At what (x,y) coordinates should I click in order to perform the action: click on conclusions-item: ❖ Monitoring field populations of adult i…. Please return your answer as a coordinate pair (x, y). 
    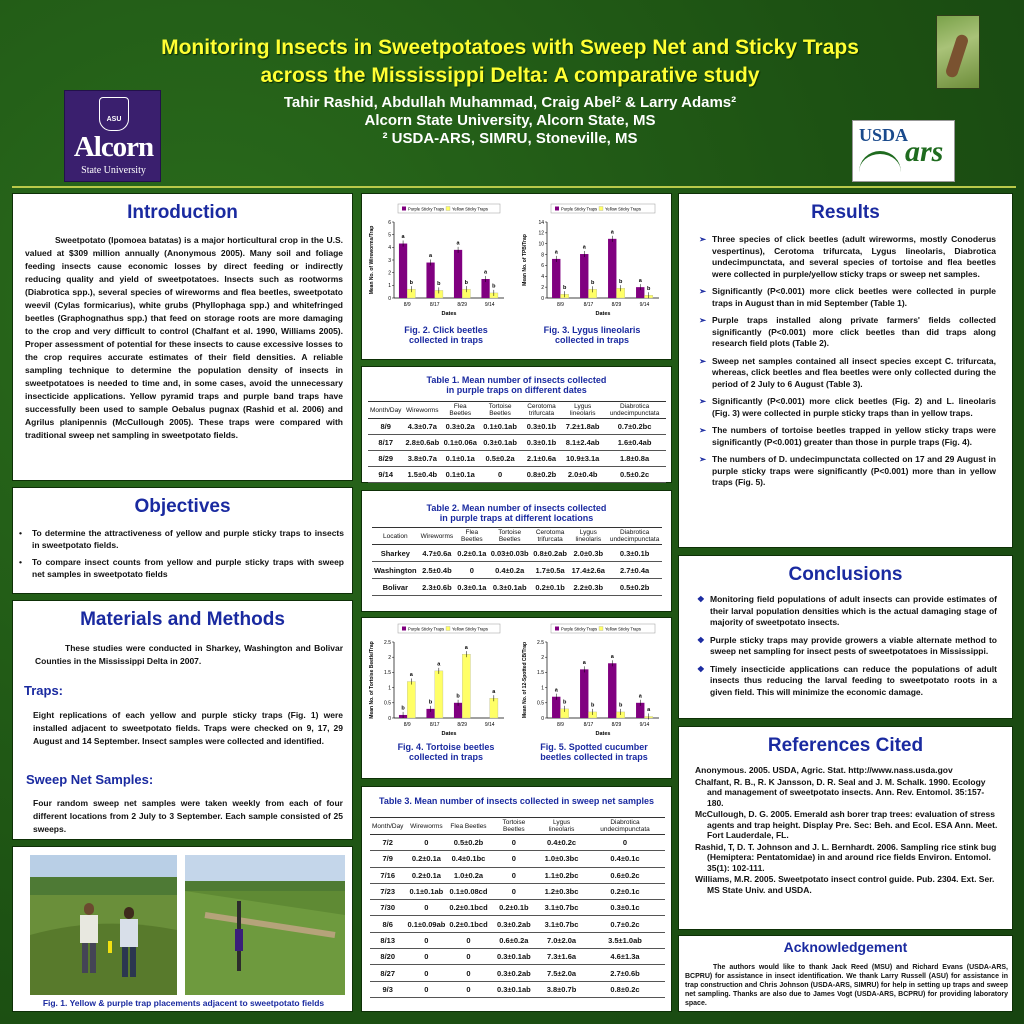
    Looking at the image, I should click on (847, 610).